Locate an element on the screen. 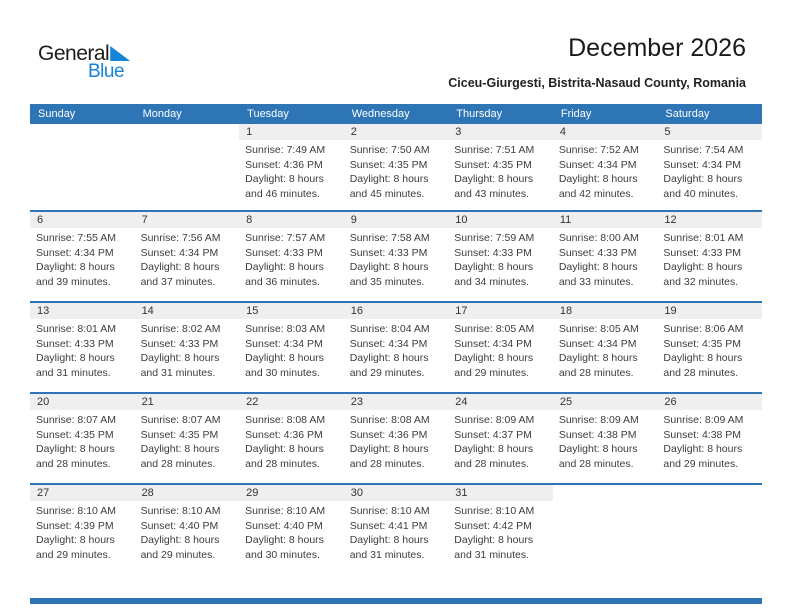 This screenshot has height=612, width=792. date-number: 16 is located at coordinates (396, 311).